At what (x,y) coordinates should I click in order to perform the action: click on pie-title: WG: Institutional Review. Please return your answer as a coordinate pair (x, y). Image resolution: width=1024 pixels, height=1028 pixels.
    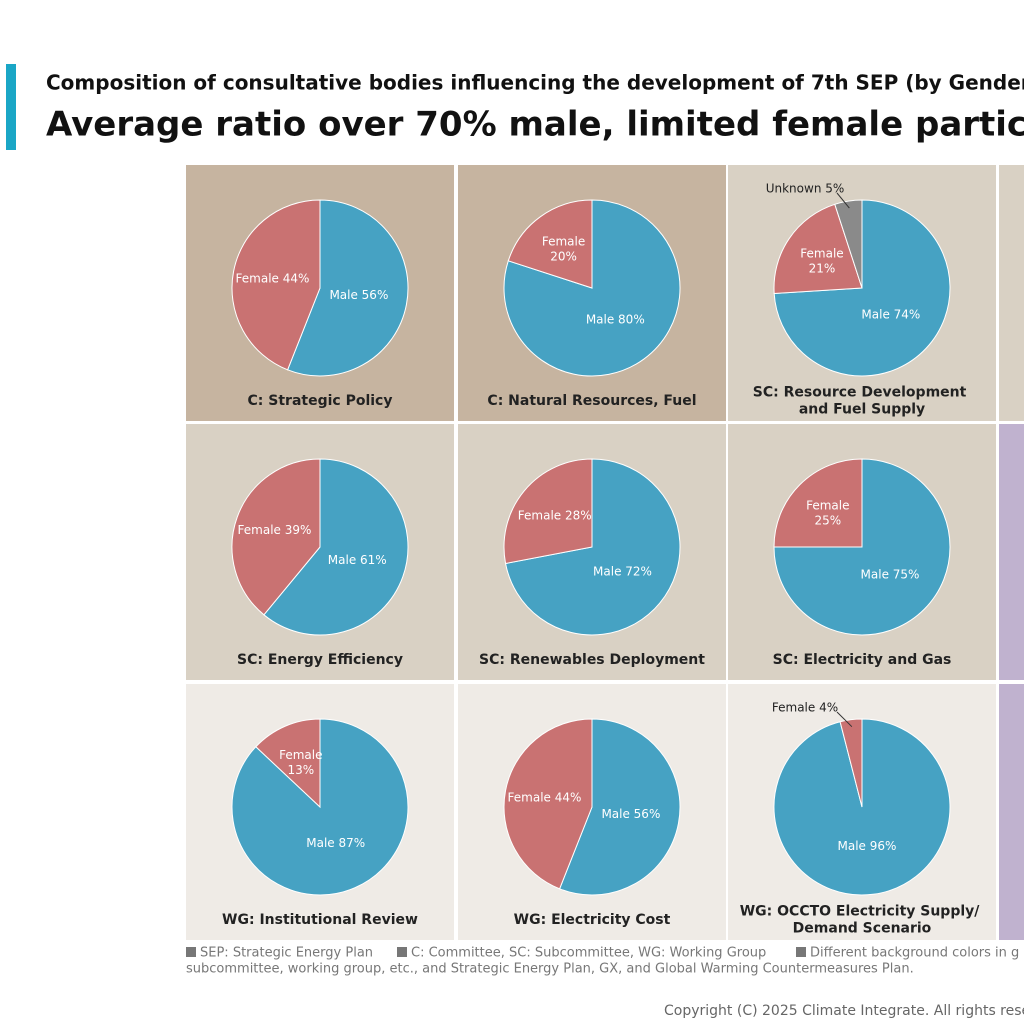
    Looking at the image, I should click on (320, 920).